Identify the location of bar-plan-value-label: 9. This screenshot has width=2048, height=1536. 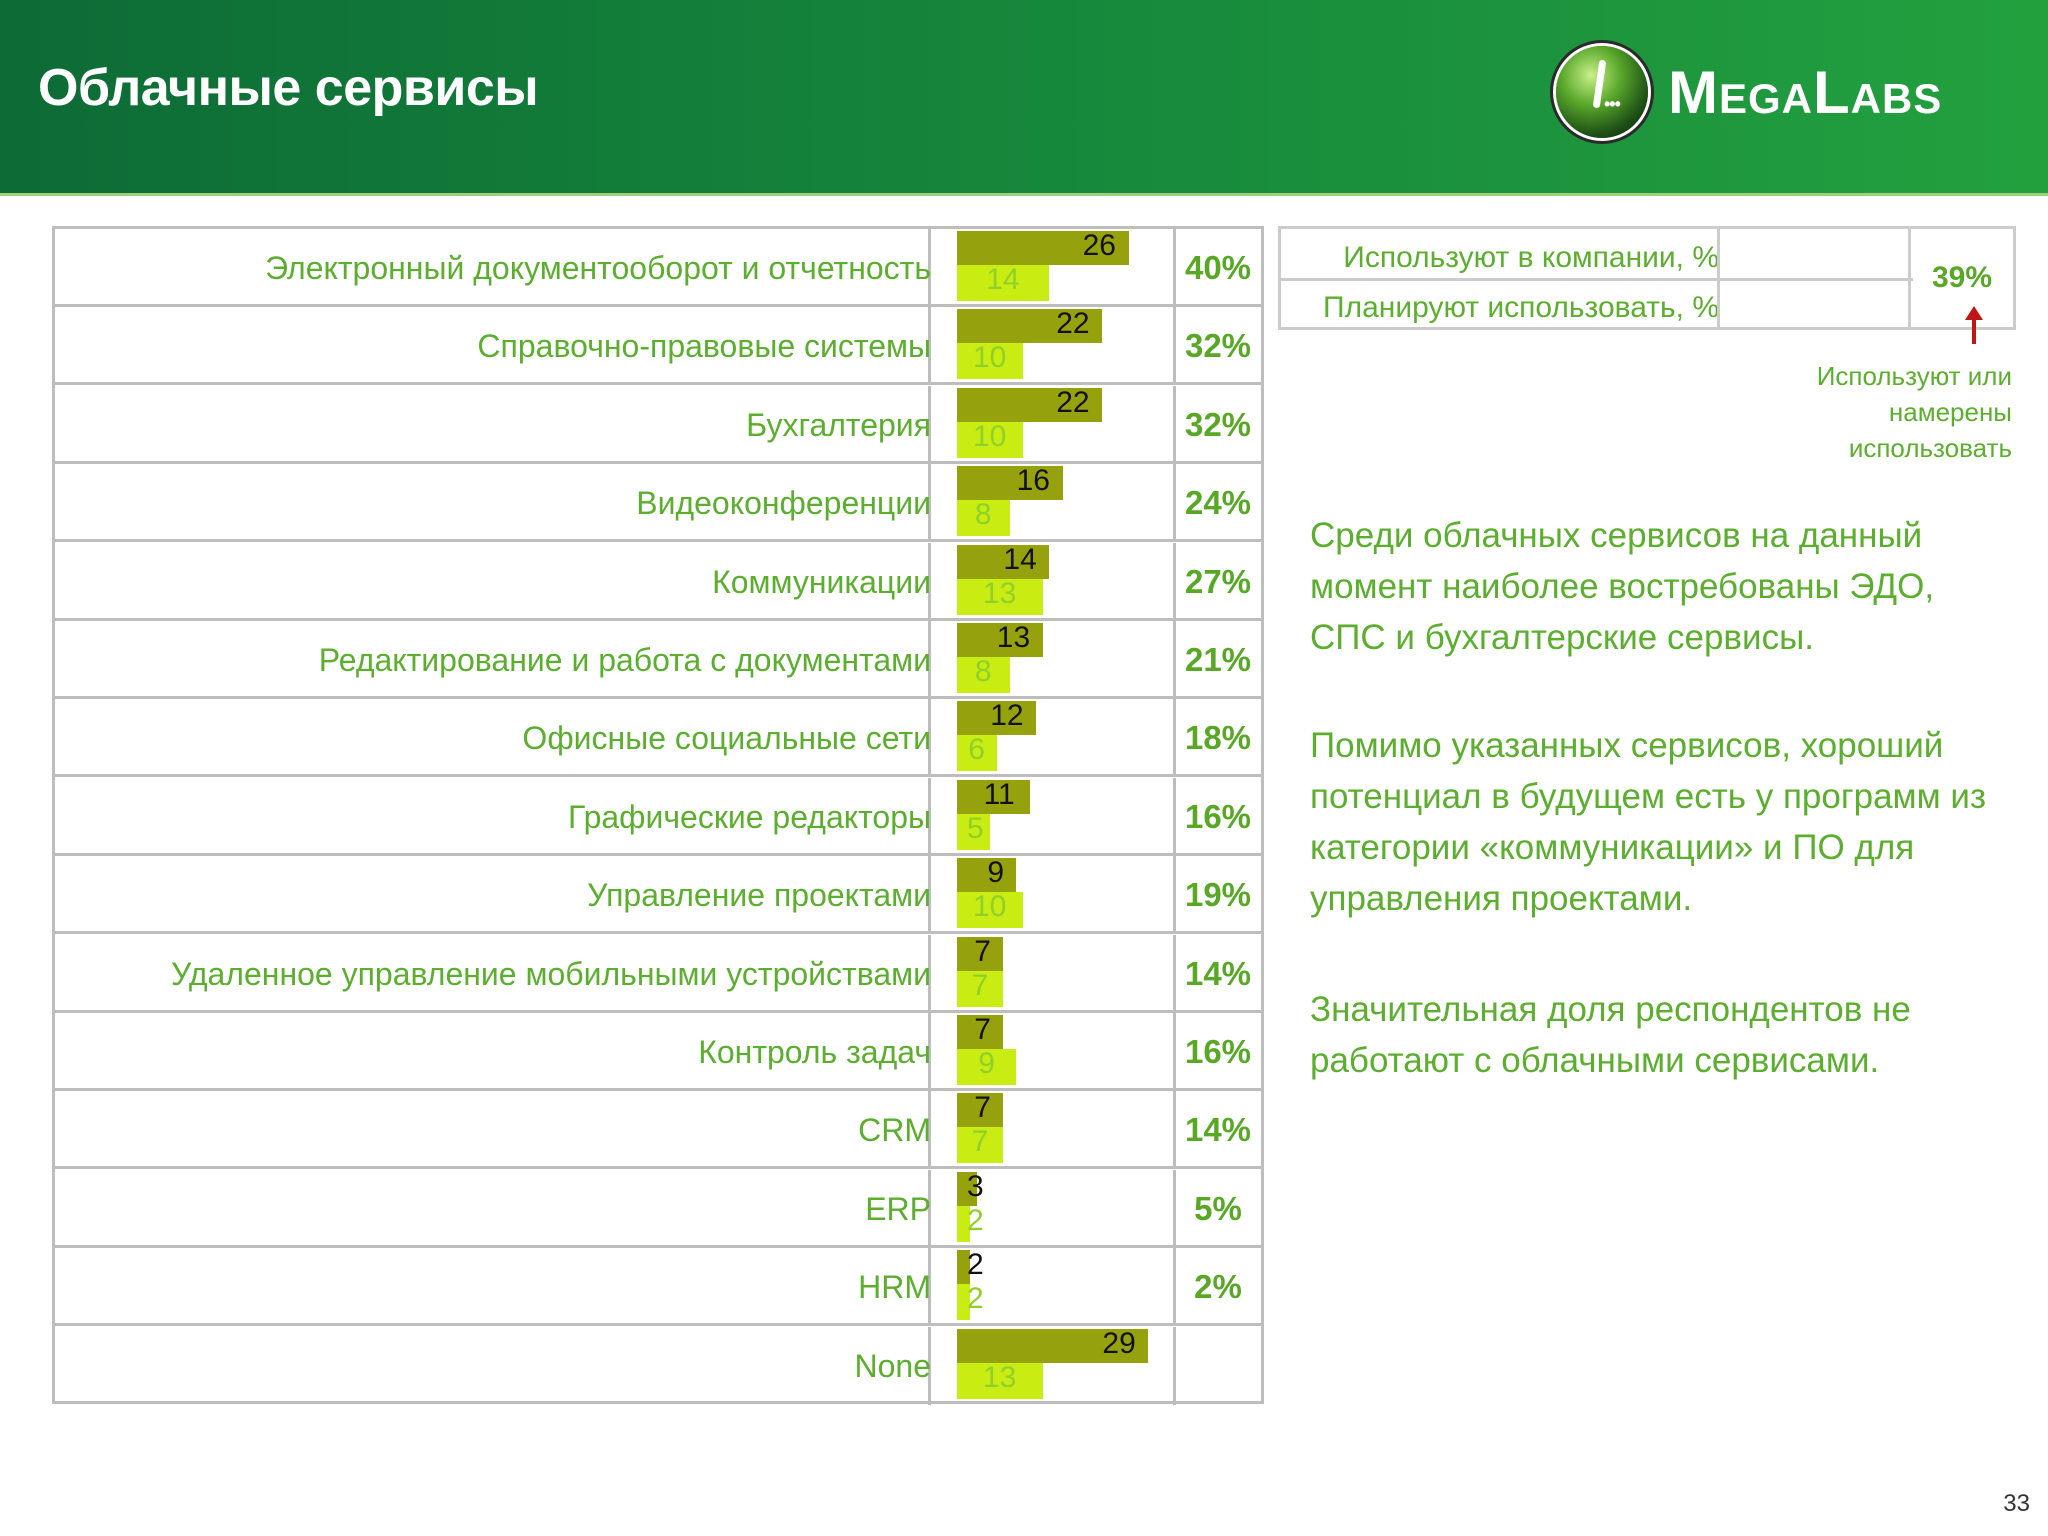
(986, 1063).